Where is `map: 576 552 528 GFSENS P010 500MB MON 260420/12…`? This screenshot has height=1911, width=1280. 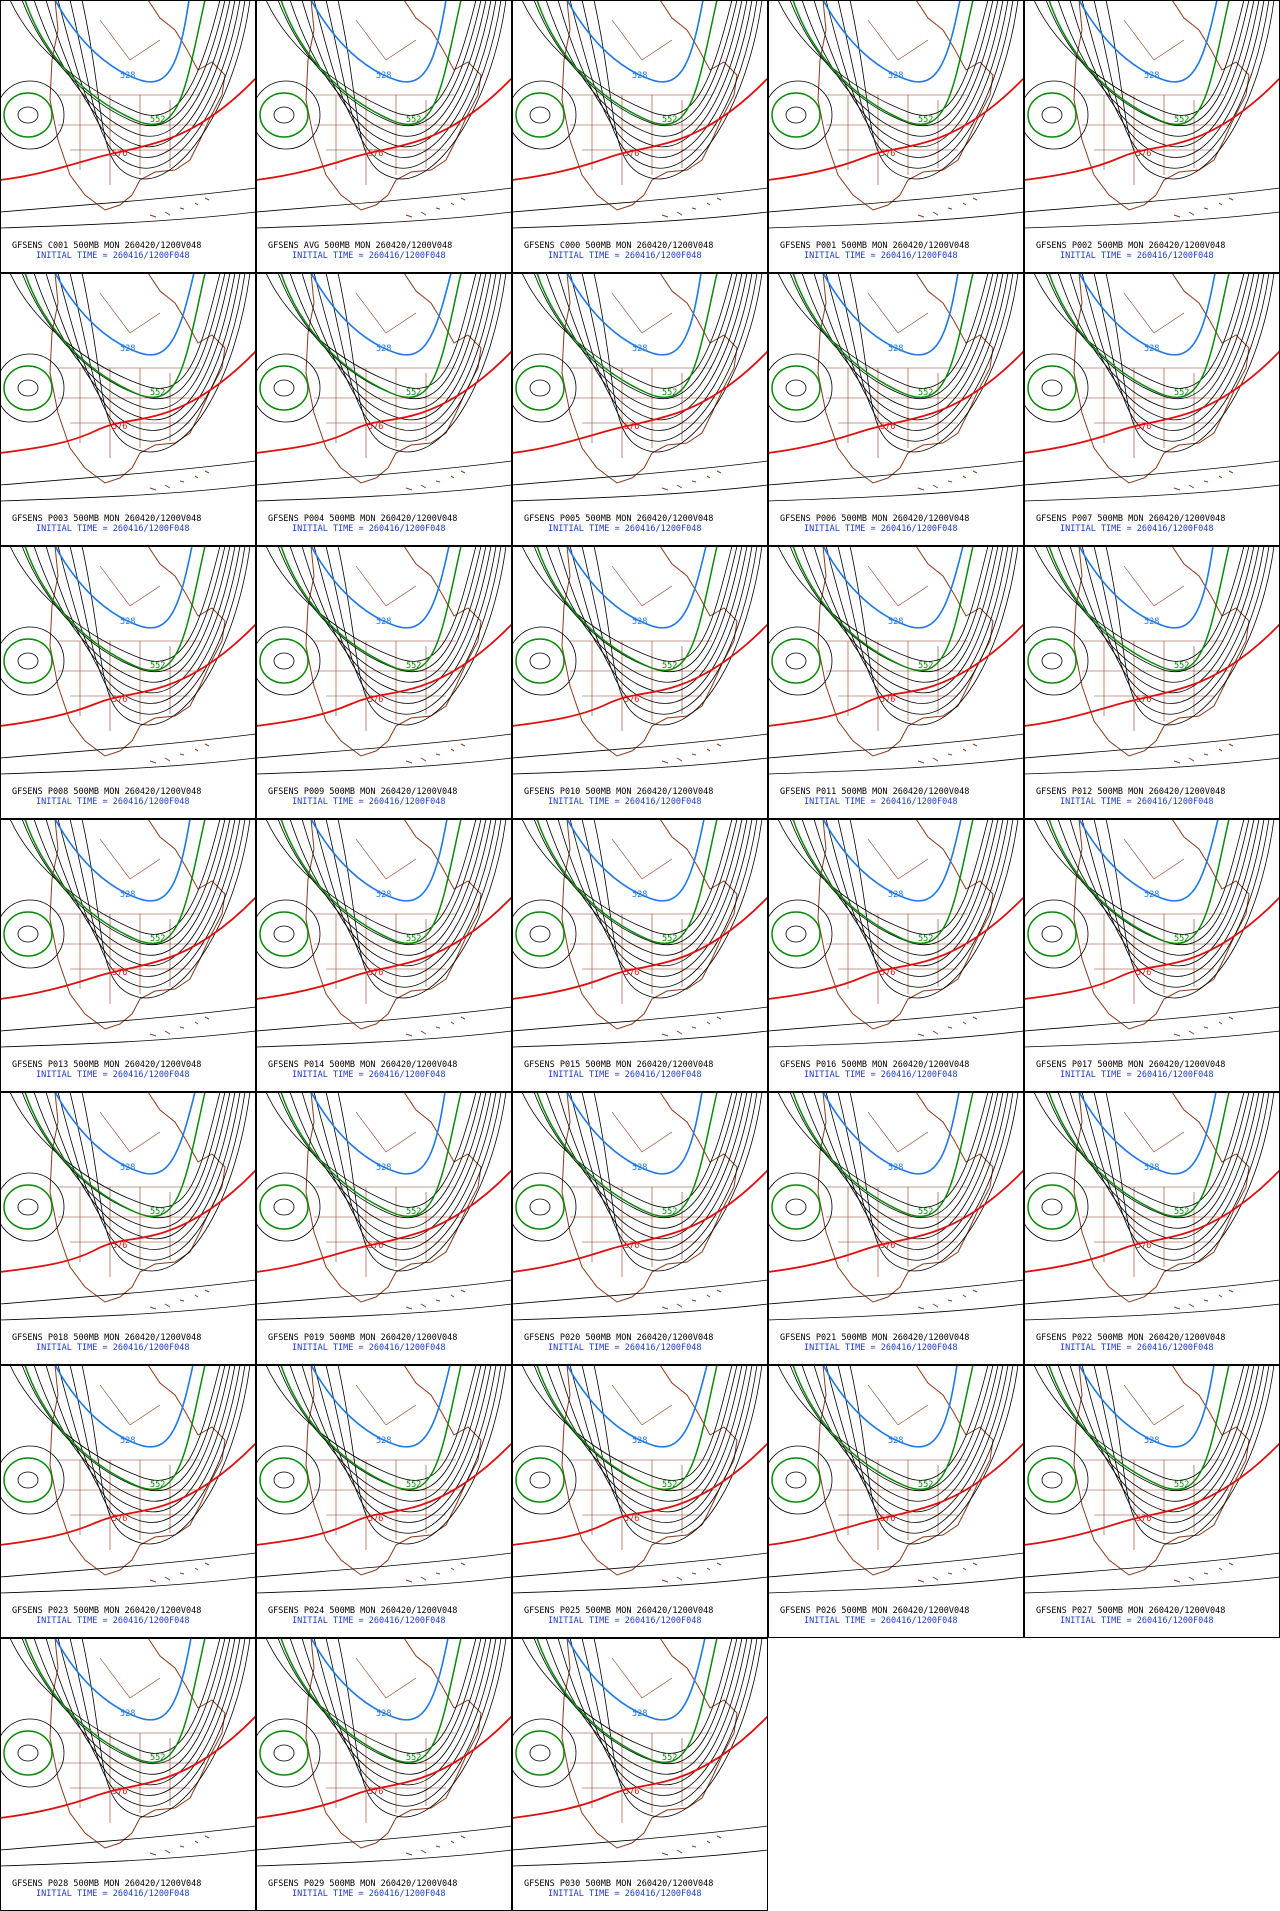 map: 576 552 528 GFSENS P010 500MB MON 260420/12… is located at coordinates (640, 682).